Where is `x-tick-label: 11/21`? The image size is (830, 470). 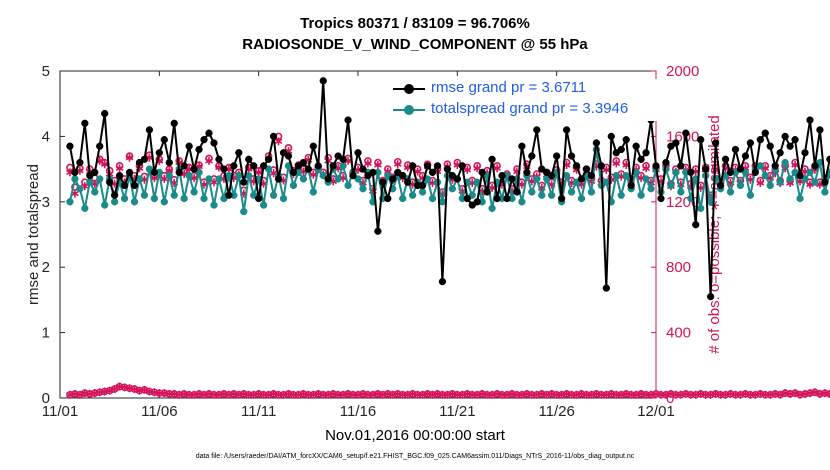
x-tick-label: 11/21 is located at coordinates (457, 411).